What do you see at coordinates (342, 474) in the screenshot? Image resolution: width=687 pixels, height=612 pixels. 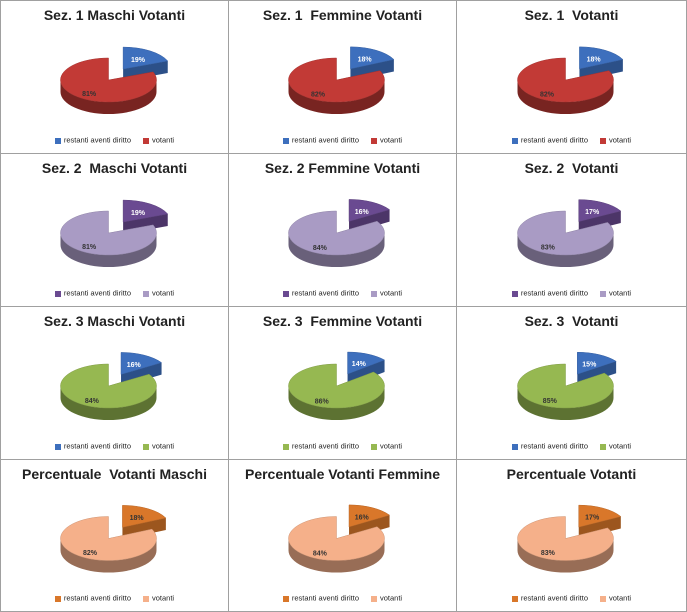 I see `chart-title: Percentuale Votanti Femmine` at bounding box center [342, 474].